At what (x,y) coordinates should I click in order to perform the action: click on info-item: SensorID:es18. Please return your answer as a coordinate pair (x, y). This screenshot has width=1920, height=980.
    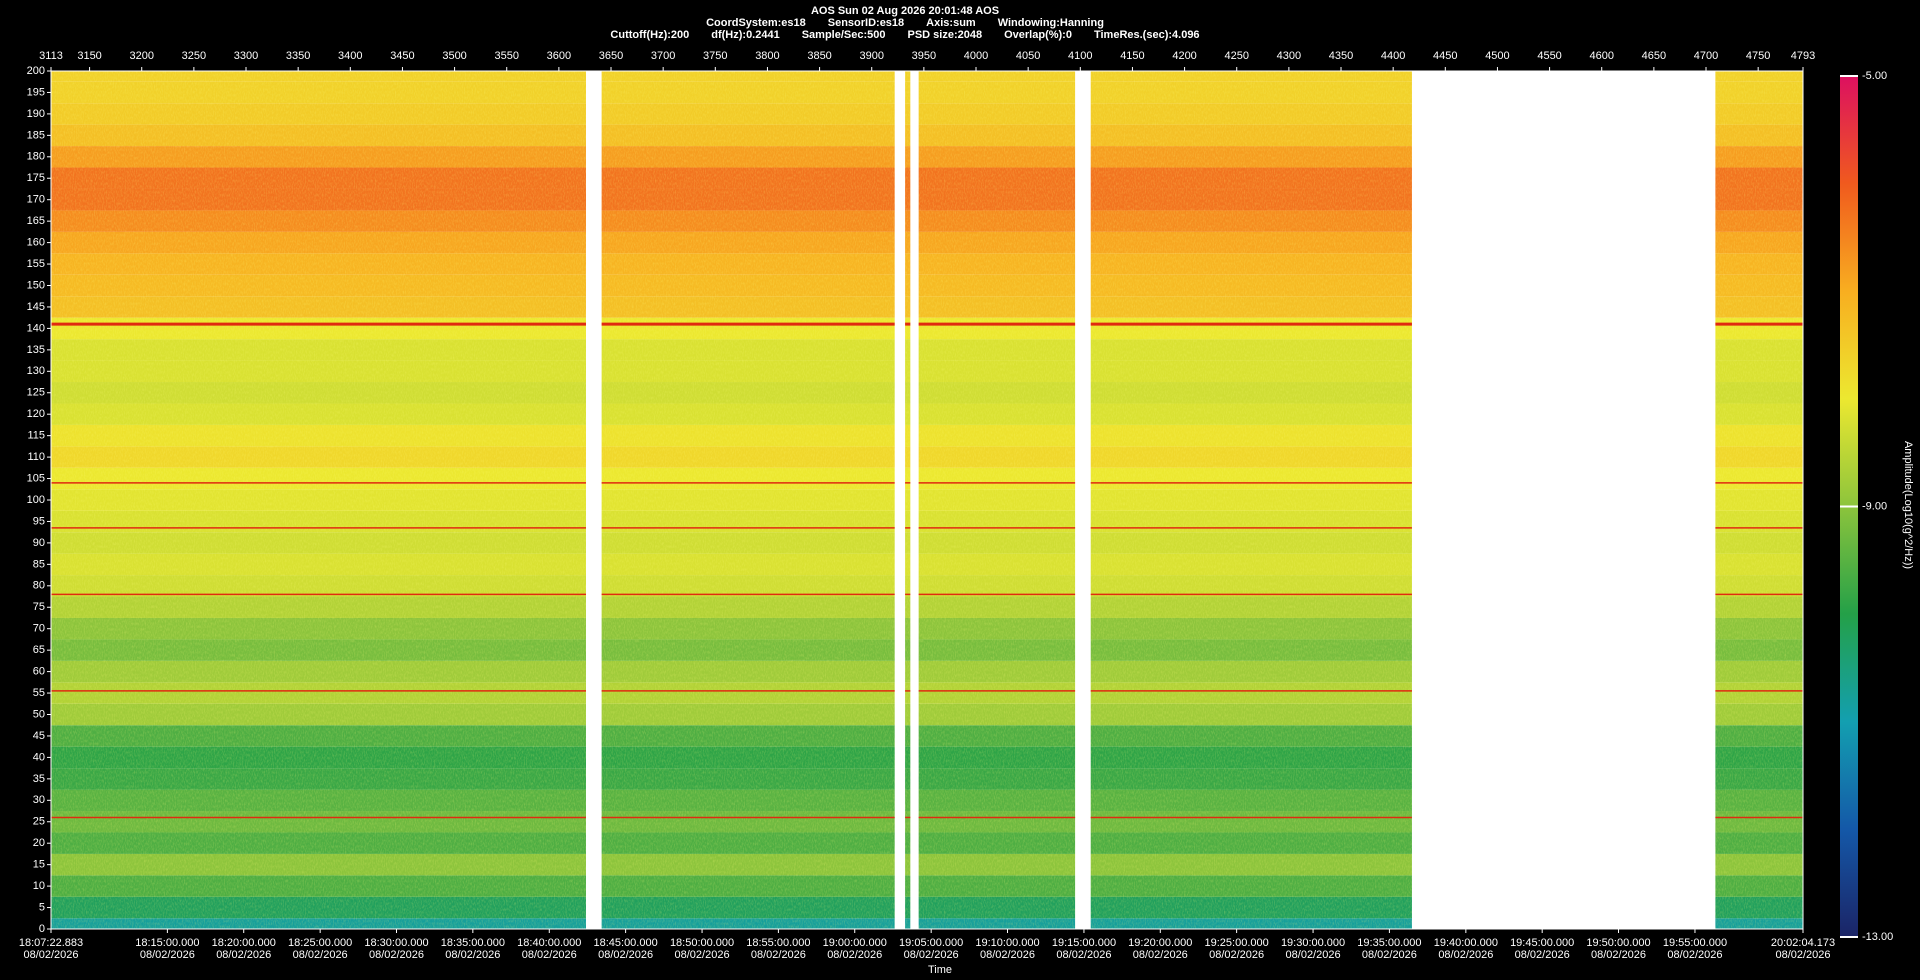
    Looking at the image, I should click on (866, 23).